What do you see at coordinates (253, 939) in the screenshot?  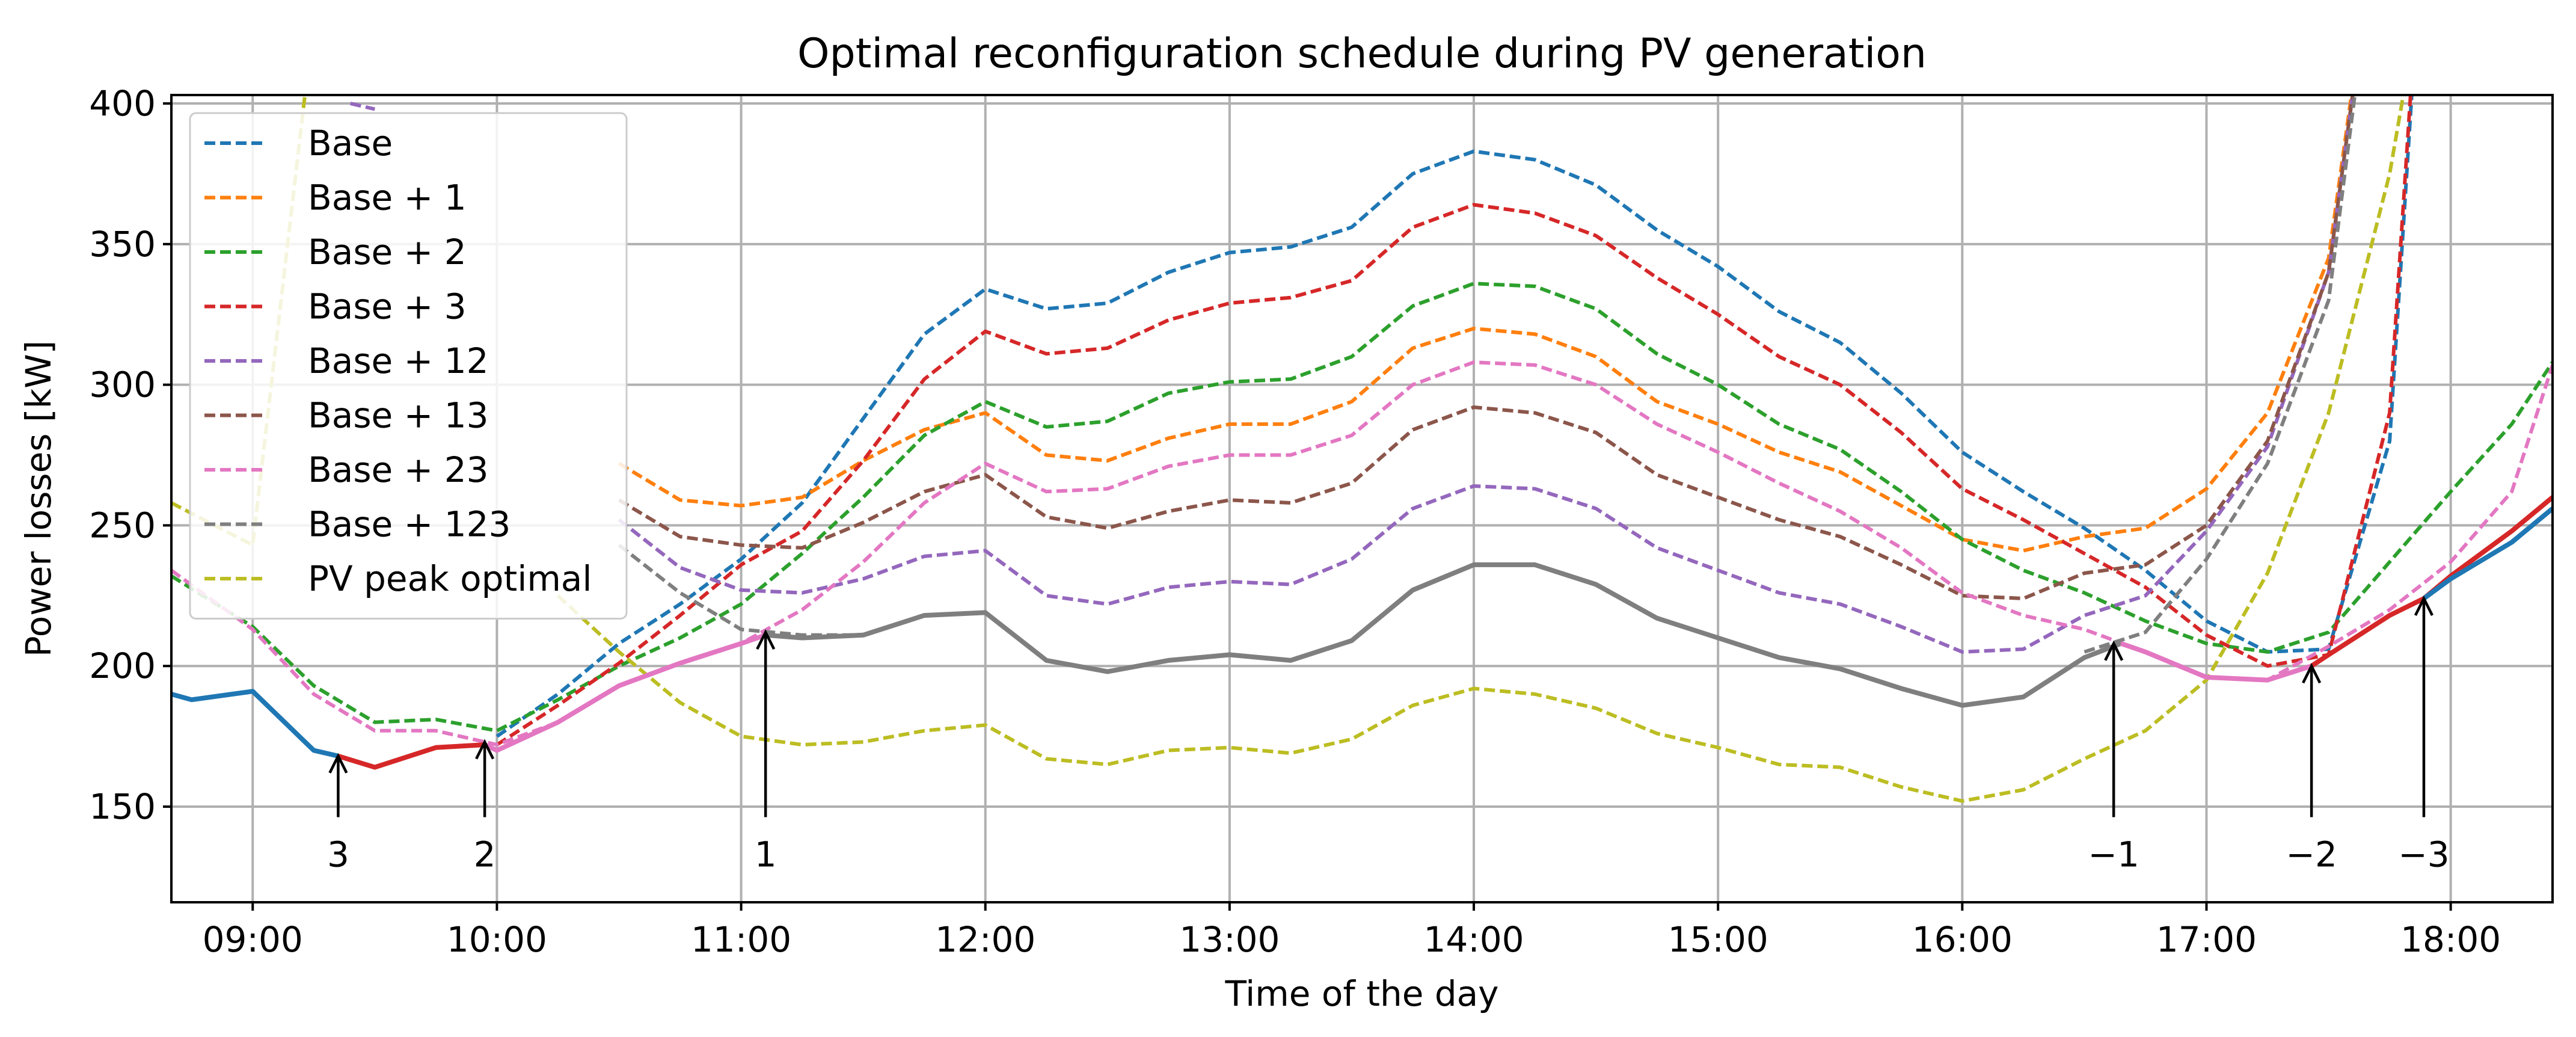 I see `x-tick-label: 09:00` at bounding box center [253, 939].